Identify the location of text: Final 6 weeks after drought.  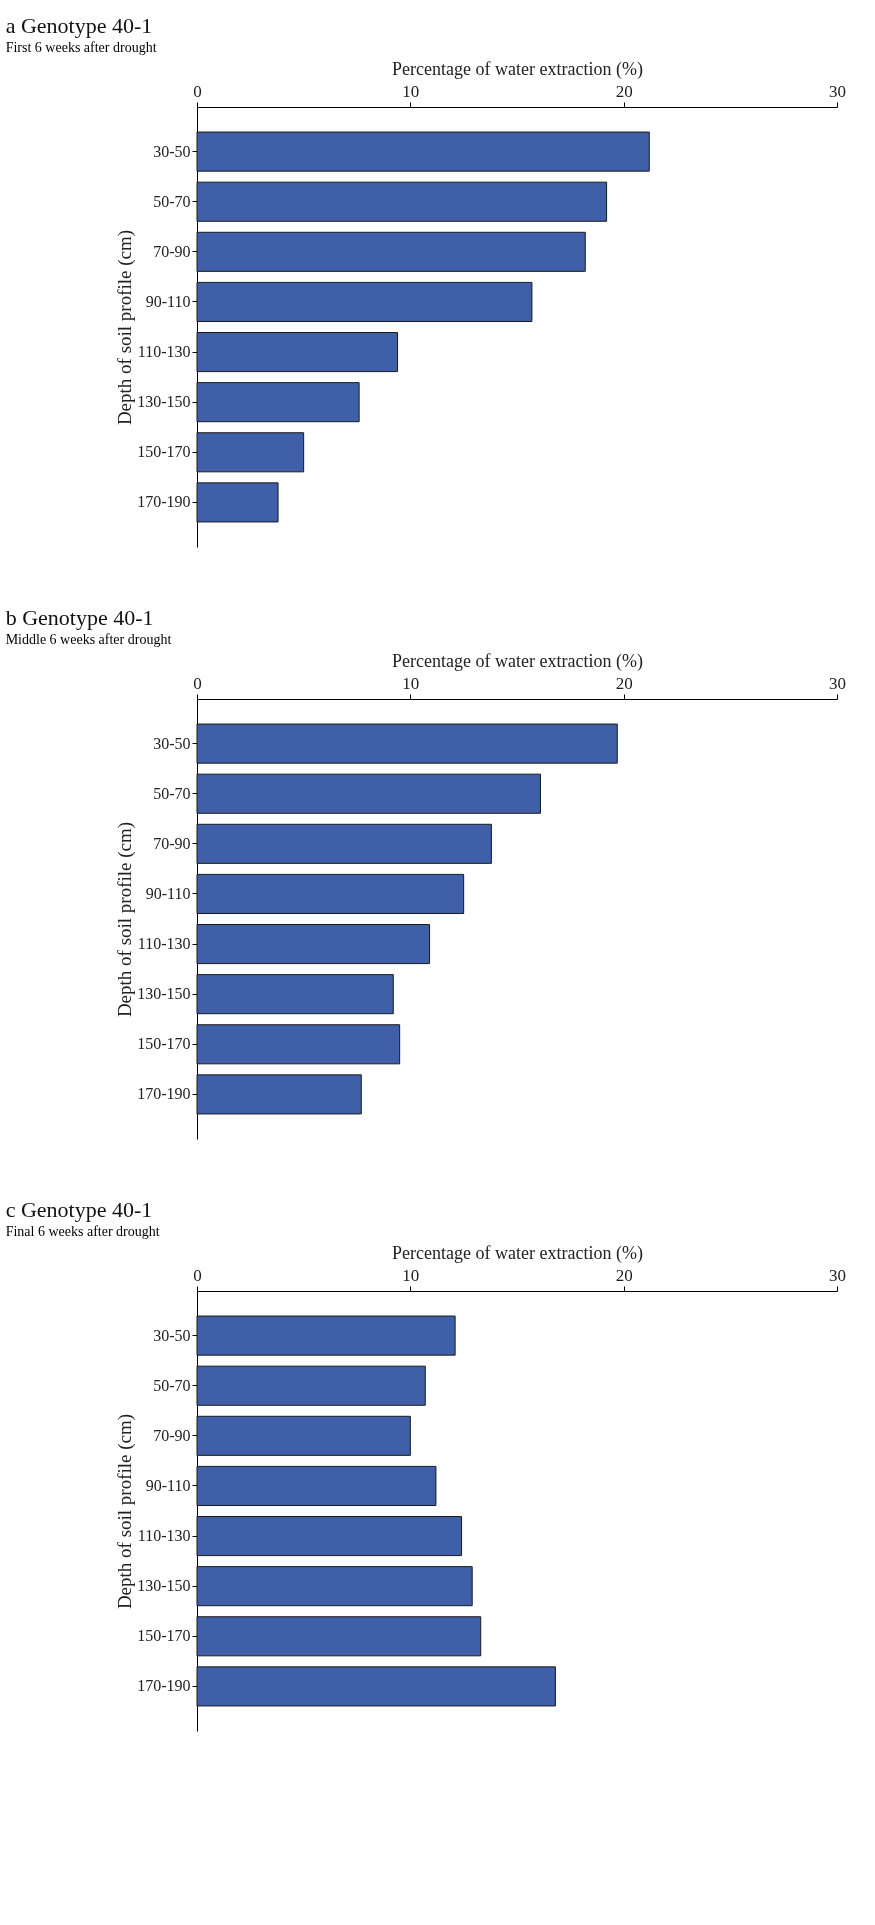
(82, 1231).